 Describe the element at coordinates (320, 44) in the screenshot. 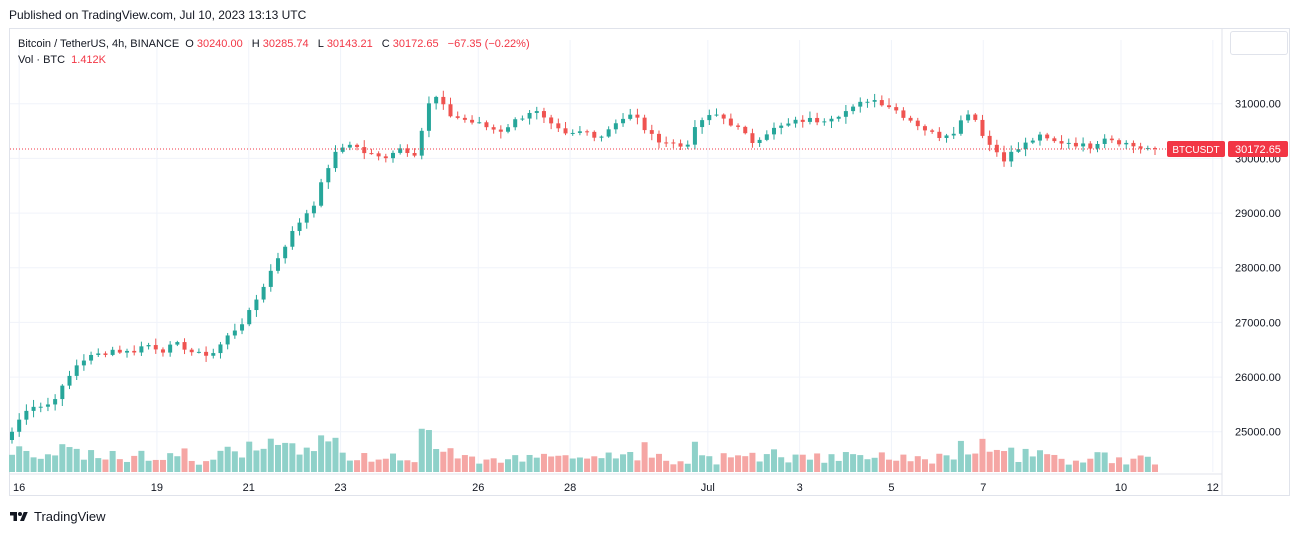

I see `legend-low-label: L` at that location.